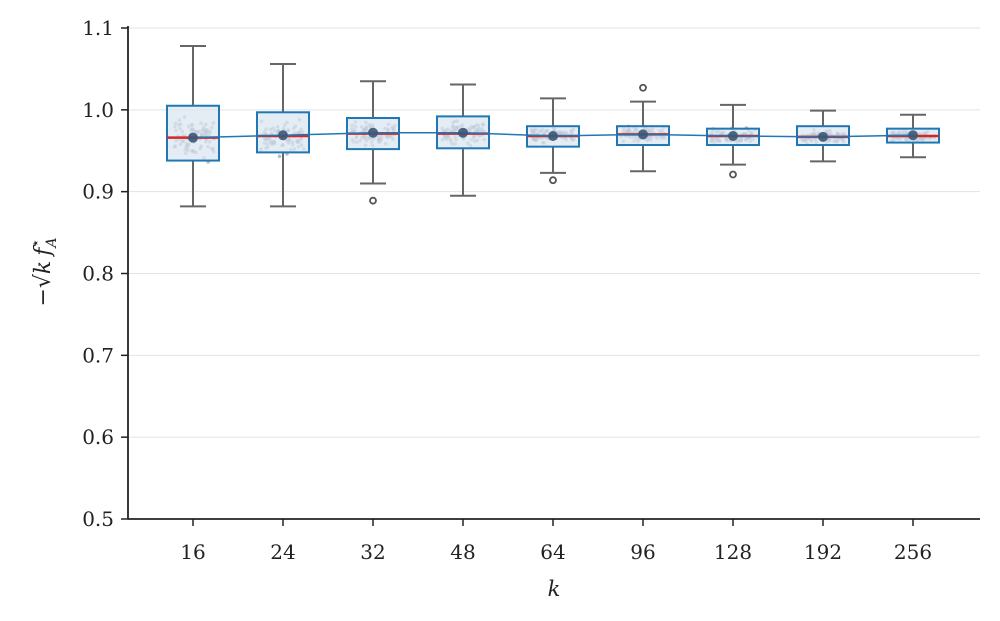 This screenshot has width=1000, height=621. I want to click on sample-point, so click(279, 156).